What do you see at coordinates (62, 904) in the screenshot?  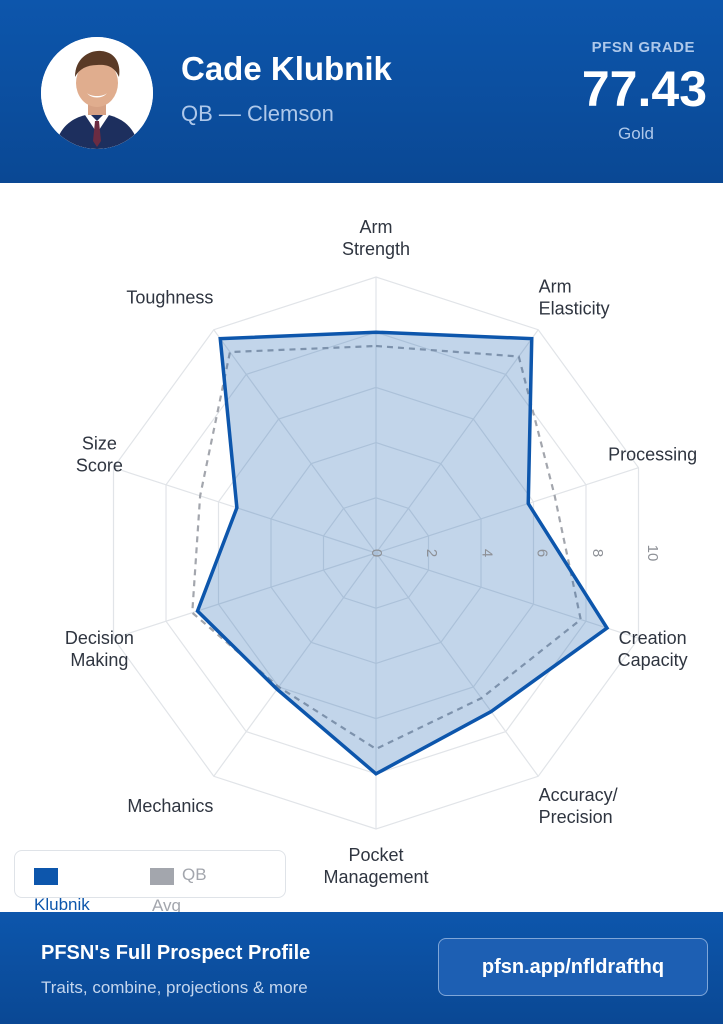 I see `legend-label-player: Klubnik` at bounding box center [62, 904].